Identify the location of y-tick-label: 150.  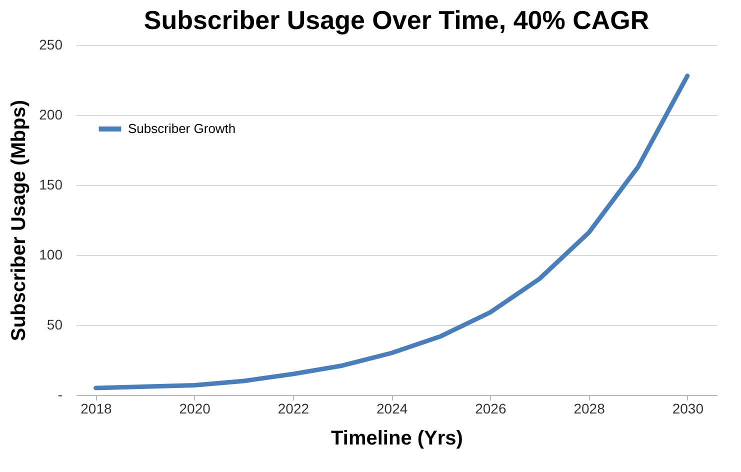
(51, 184).